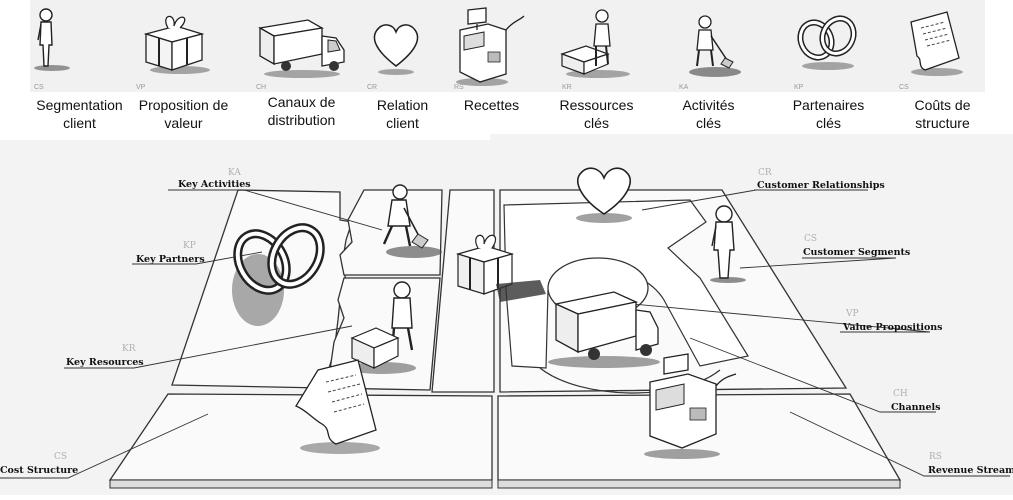  I want to click on label-activites-cles: Activités clés, so click(708, 114).